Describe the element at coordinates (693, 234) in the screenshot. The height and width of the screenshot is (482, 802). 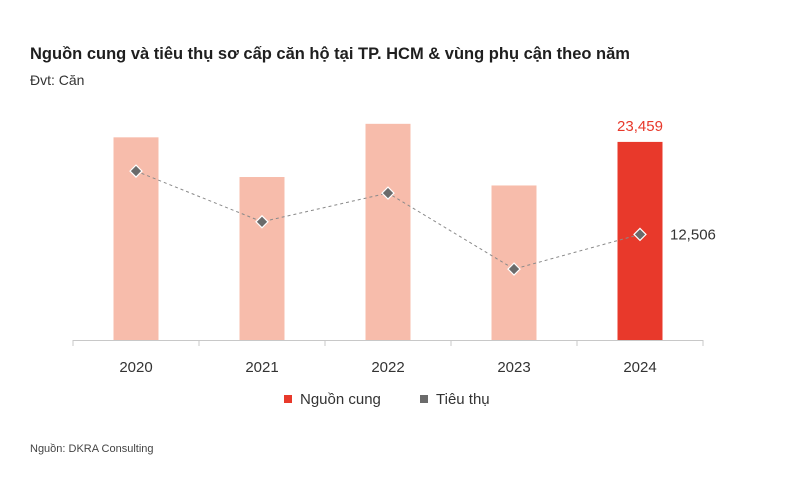
I see `data-label-sales-2024: 12,506` at that location.